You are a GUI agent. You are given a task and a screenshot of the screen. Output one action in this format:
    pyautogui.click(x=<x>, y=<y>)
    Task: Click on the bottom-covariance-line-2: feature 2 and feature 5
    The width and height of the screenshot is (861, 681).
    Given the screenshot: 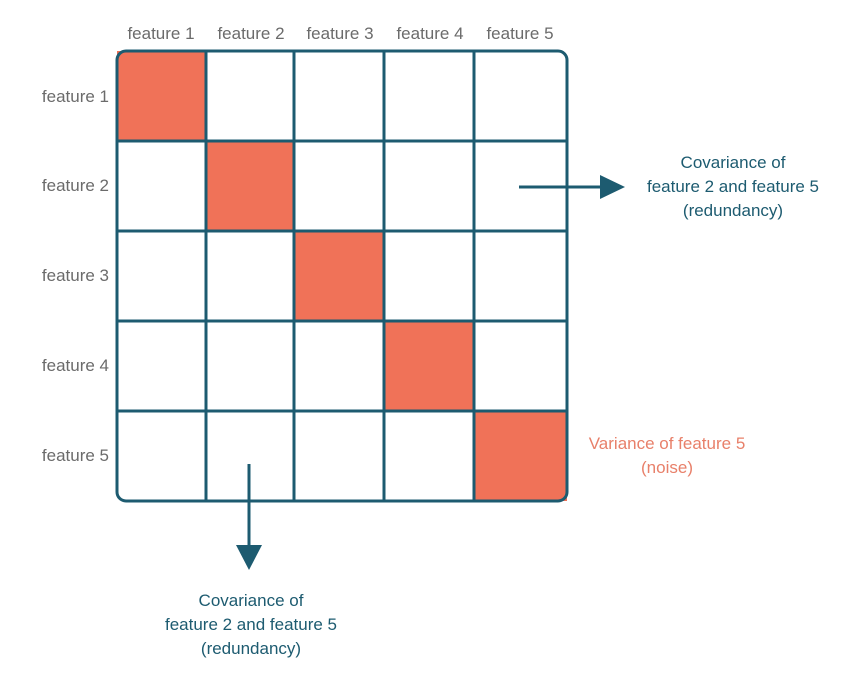 What is the action you would take?
    pyautogui.click(x=251, y=624)
    